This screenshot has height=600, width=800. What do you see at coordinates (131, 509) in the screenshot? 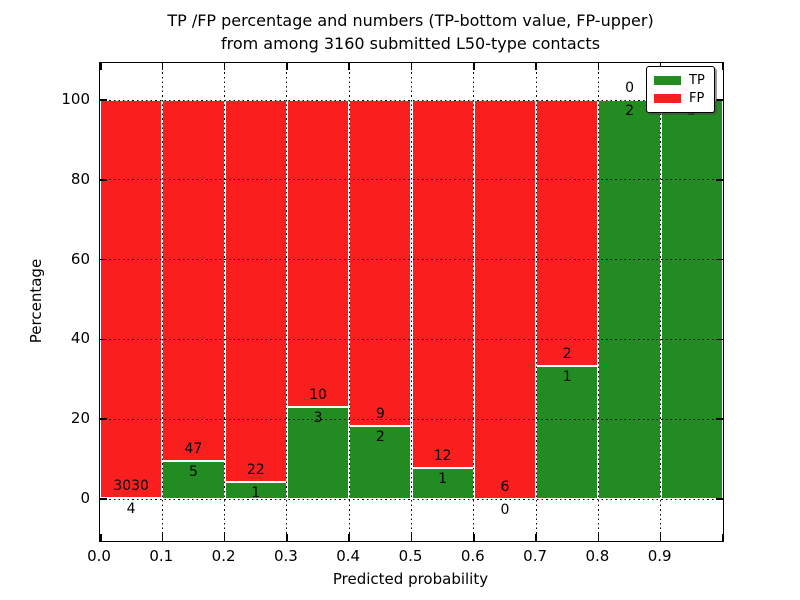
I see `tp-count-label: 4` at bounding box center [131, 509].